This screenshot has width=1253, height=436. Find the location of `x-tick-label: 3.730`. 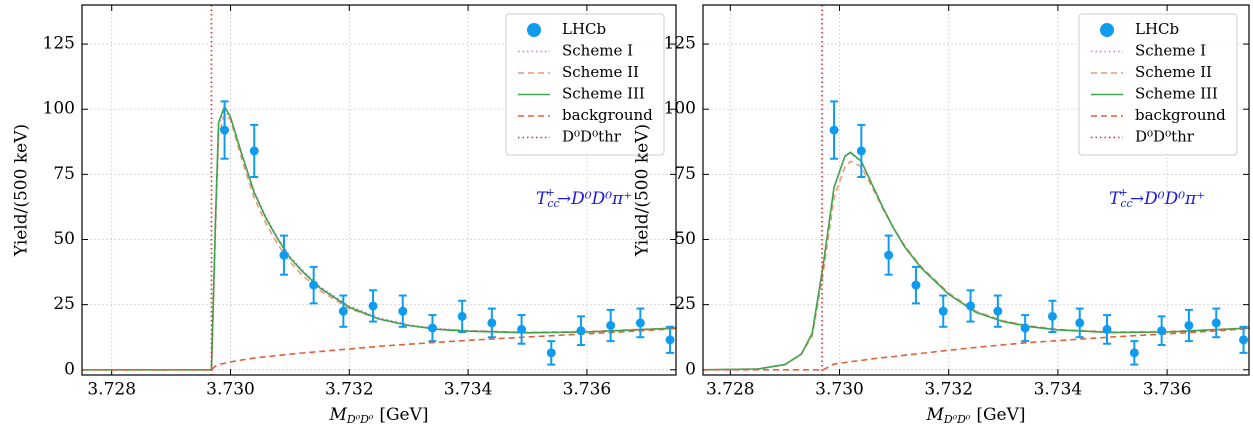

x-tick-label: 3.730 is located at coordinates (839, 390).